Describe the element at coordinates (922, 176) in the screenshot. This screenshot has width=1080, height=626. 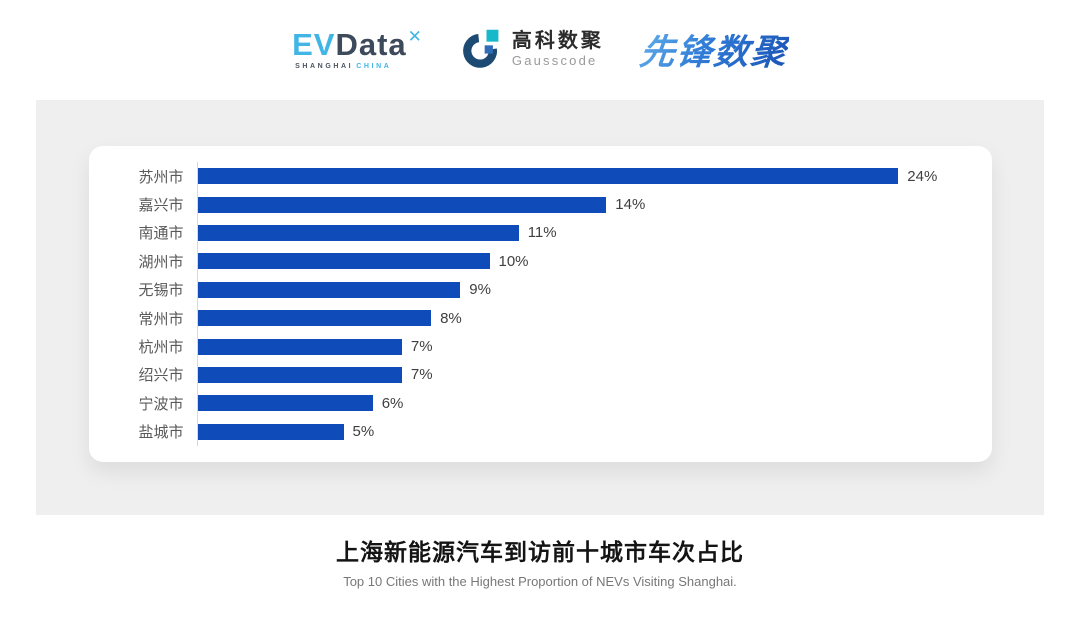
I see `value-label: 24%` at that location.